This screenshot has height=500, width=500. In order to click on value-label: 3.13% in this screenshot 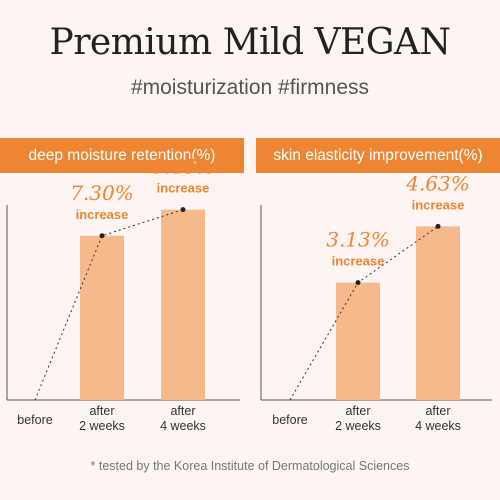, I will do `click(358, 240)`.